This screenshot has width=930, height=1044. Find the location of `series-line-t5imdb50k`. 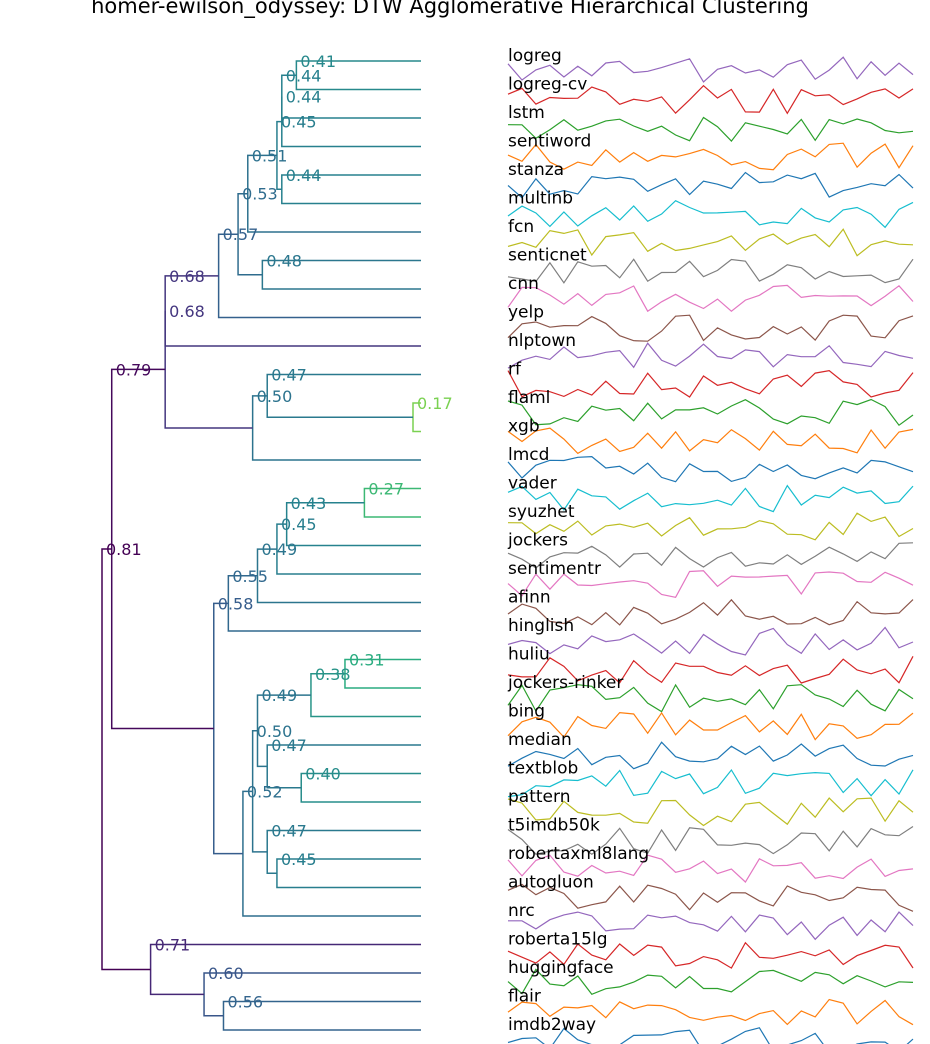

series-line-t5imdb50k is located at coordinates (710, 840).